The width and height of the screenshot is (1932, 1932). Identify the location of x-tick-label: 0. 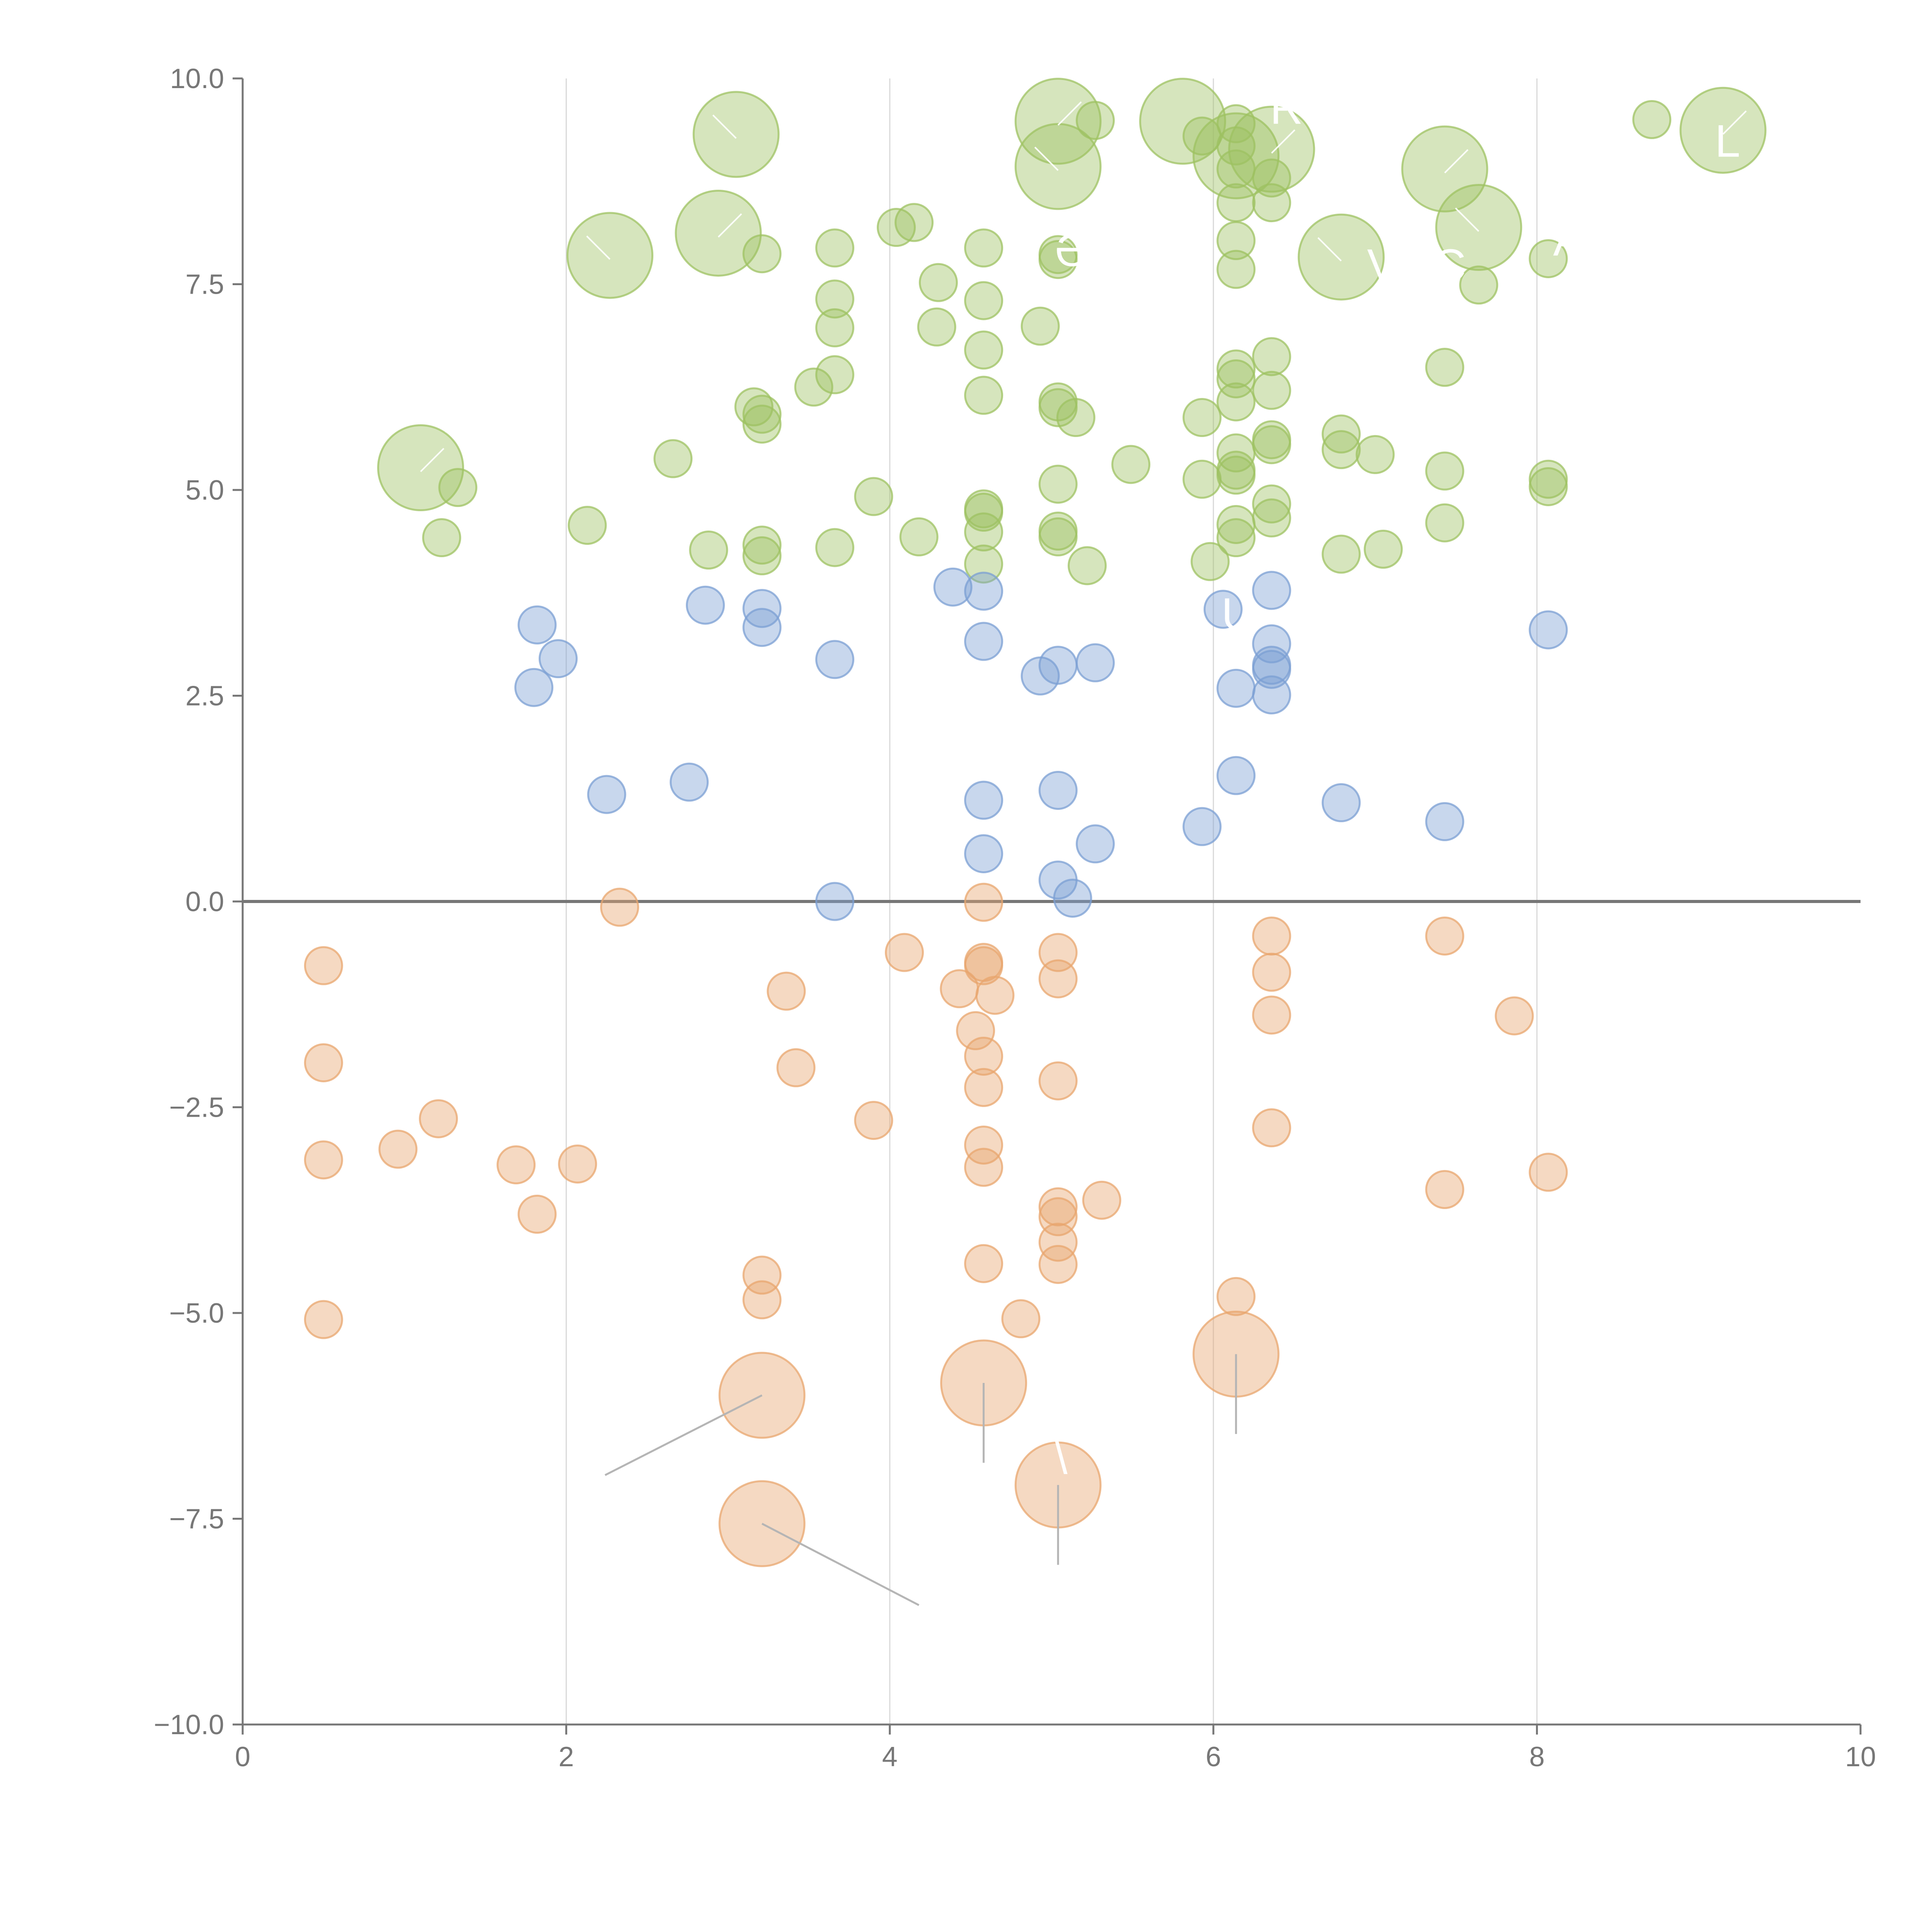
(243, 1757).